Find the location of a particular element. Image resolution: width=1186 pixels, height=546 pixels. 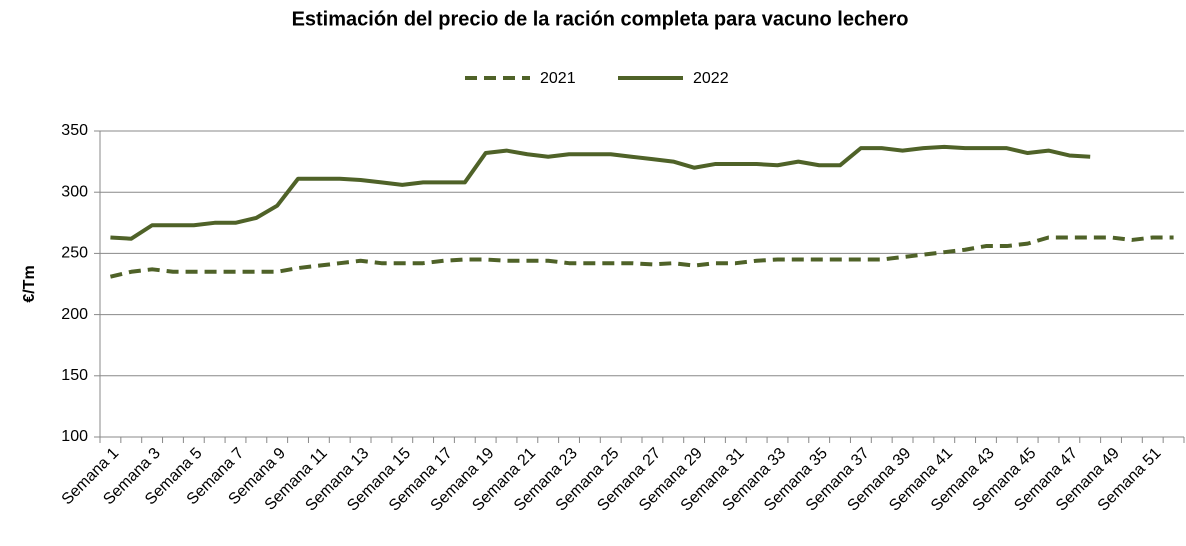

y-tick-label: 100 is located at coordinates (74, 436).